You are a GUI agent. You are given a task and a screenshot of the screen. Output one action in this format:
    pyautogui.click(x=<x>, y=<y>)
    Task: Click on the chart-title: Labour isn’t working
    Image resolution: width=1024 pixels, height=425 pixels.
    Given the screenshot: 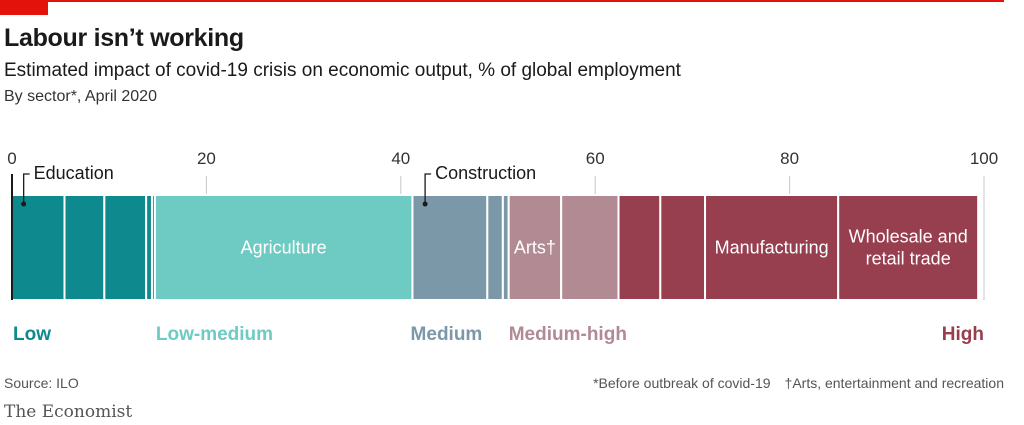 What is the action you would take?
    pyautogui.click(x=124, y=38)
    